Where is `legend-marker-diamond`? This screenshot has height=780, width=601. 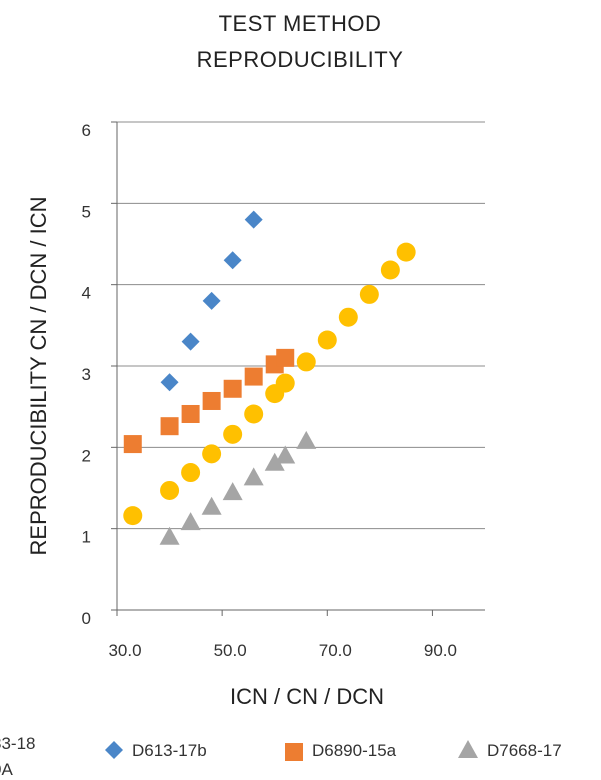 legend-marker-diamond is located at coordinates (114, 750).